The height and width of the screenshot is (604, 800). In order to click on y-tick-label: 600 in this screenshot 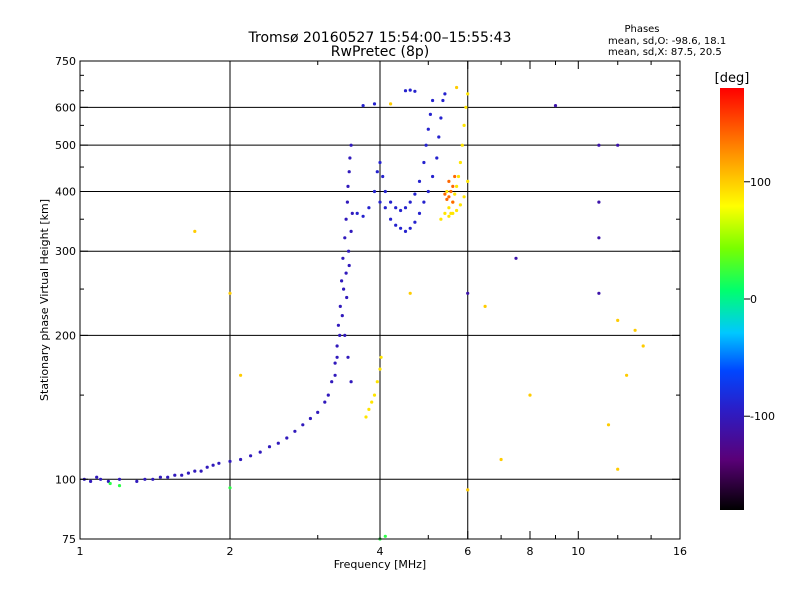, I will do `click(65, 107)`.